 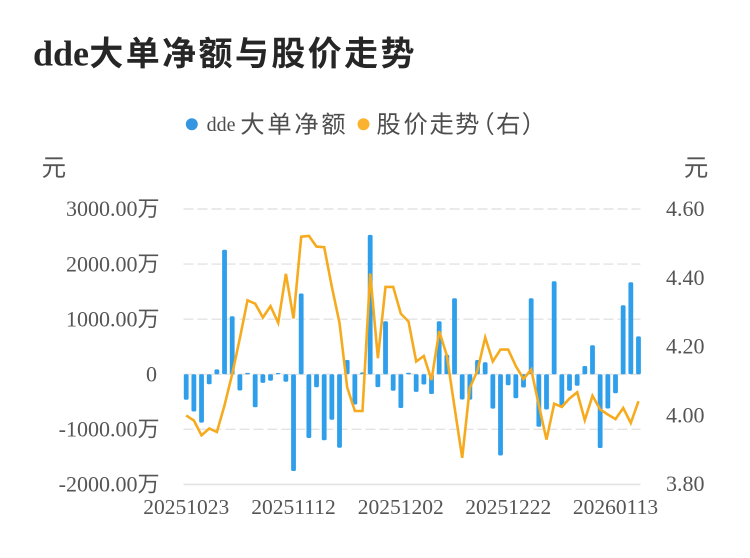 I want to click on svg-text: 20251222, so click(x=508, y=507).